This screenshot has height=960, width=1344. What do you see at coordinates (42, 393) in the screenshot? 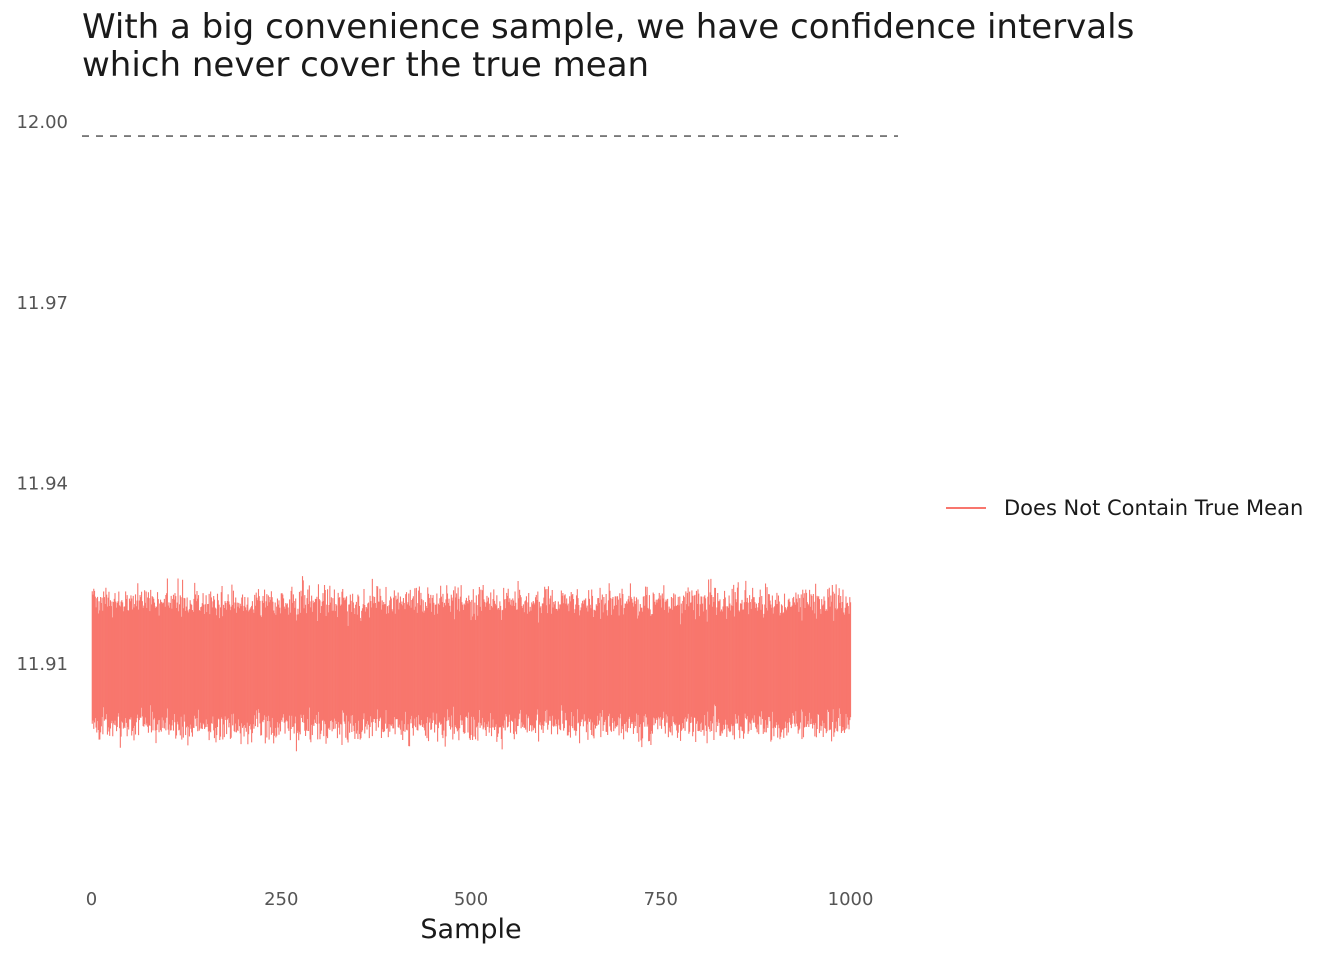
I see `y-axis-ticks: 11.91 11.94 11.97 12.00` at bounding box center [42, 393].